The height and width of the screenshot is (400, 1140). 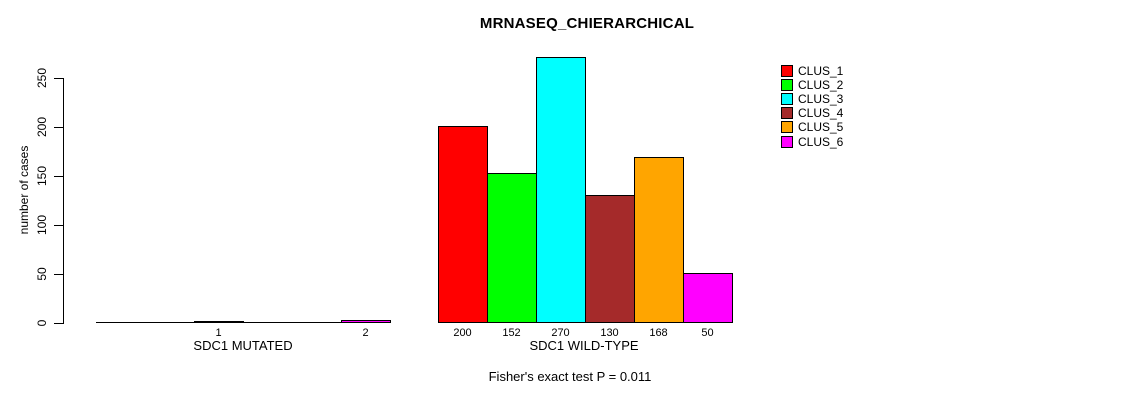 What do you see at coordinates (707, 333) in the screenshot?
I see `bar-value-label: 50` at bounding box center [707, 333].